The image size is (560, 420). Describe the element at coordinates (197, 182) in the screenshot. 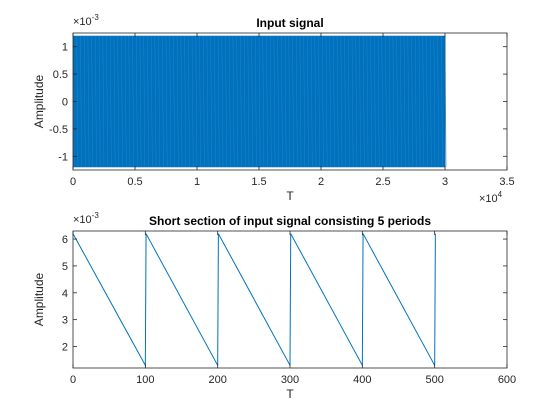

I see `x-tick-label: 1` at that location.